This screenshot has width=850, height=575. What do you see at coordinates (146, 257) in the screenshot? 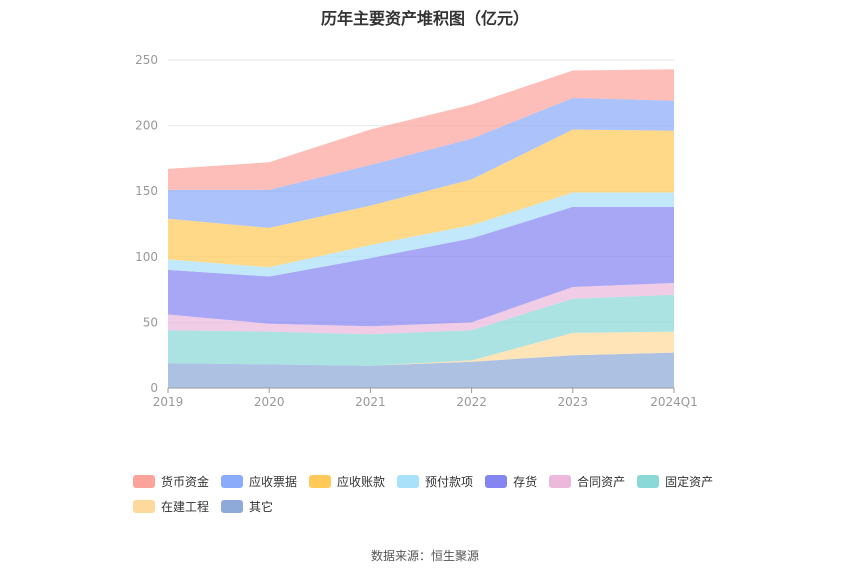
I see `y-tick-label: 100` at bounding box center [146, 257].